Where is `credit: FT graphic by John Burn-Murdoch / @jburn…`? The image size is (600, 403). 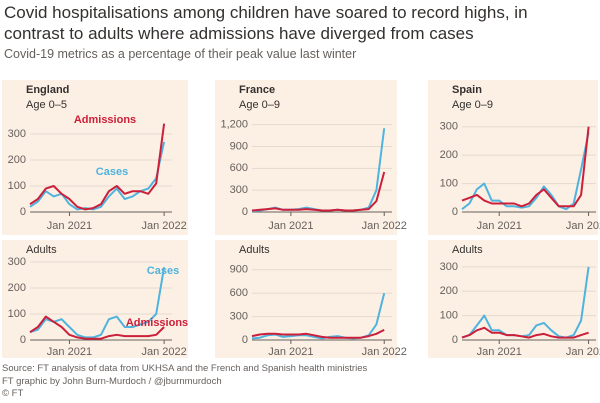 credit: FT graphic by John Burn-Murdoch / @jburn… is located at coordinates (112, 381).